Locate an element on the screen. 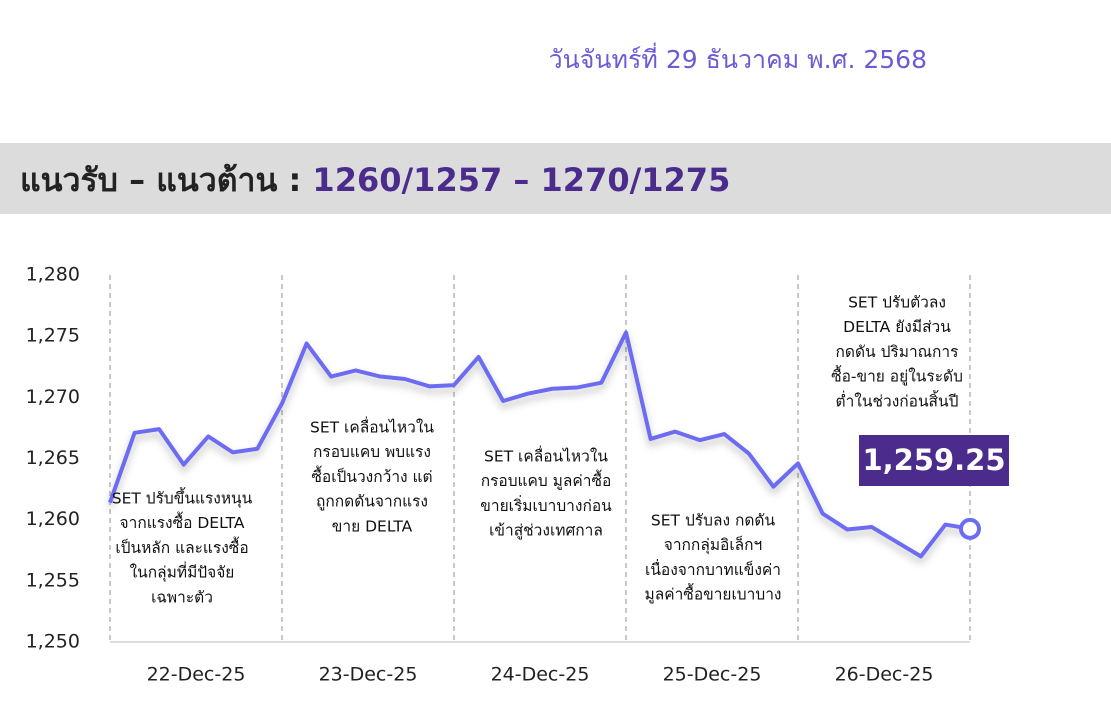 The image size is (1111, 721). y-tick-label: 1,260 is located at coordinates (53, 519).